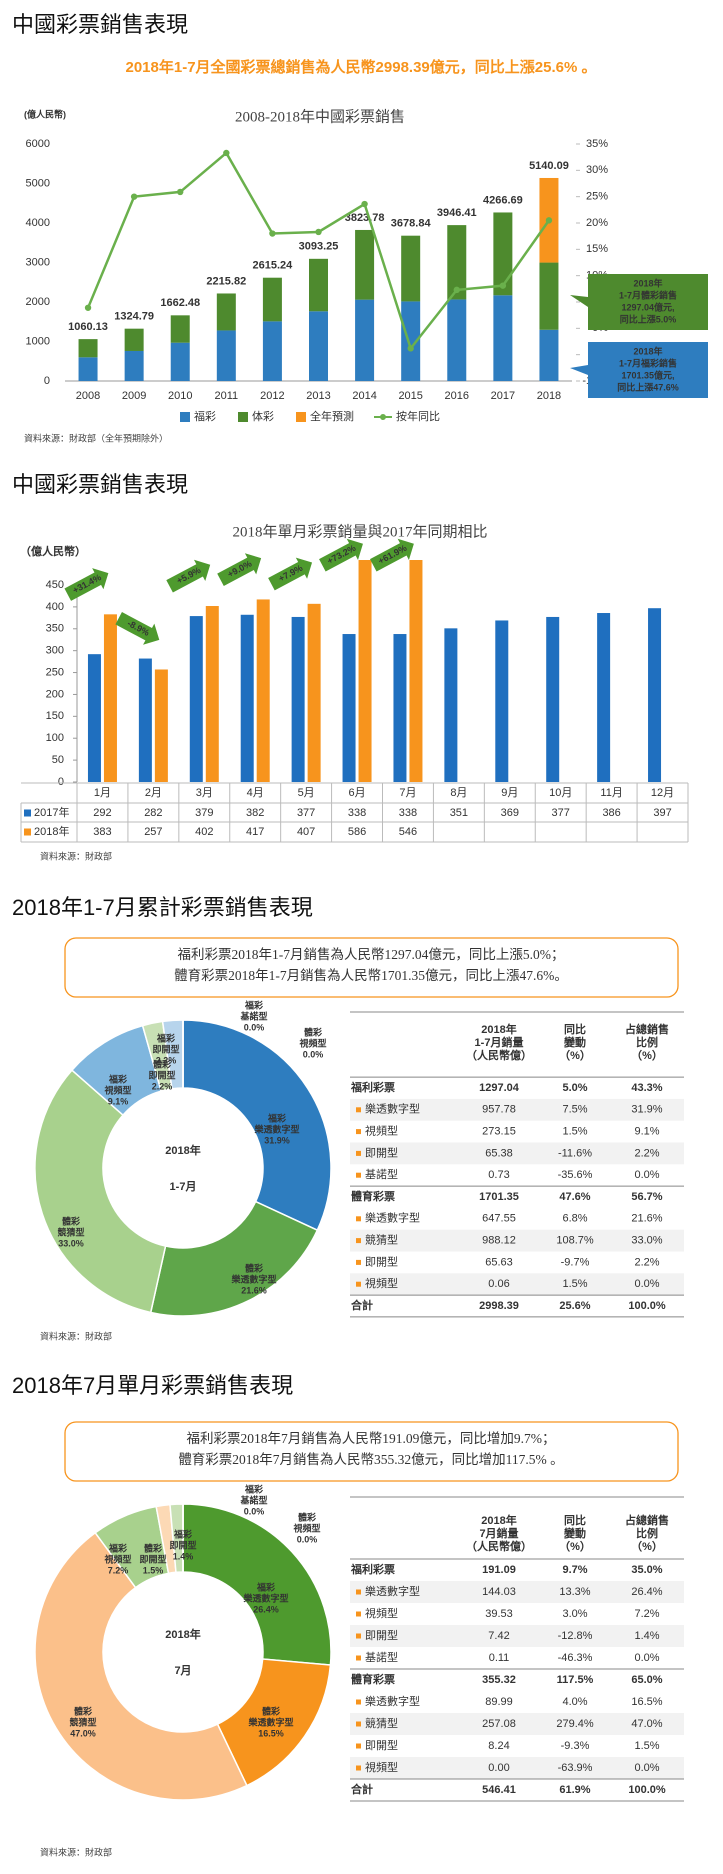 The image size is (723, 1874). What do you see at coordinates (182, 1670) in the screenshot?
I see `center-text: 7月` at bounding box center [182, 1670].